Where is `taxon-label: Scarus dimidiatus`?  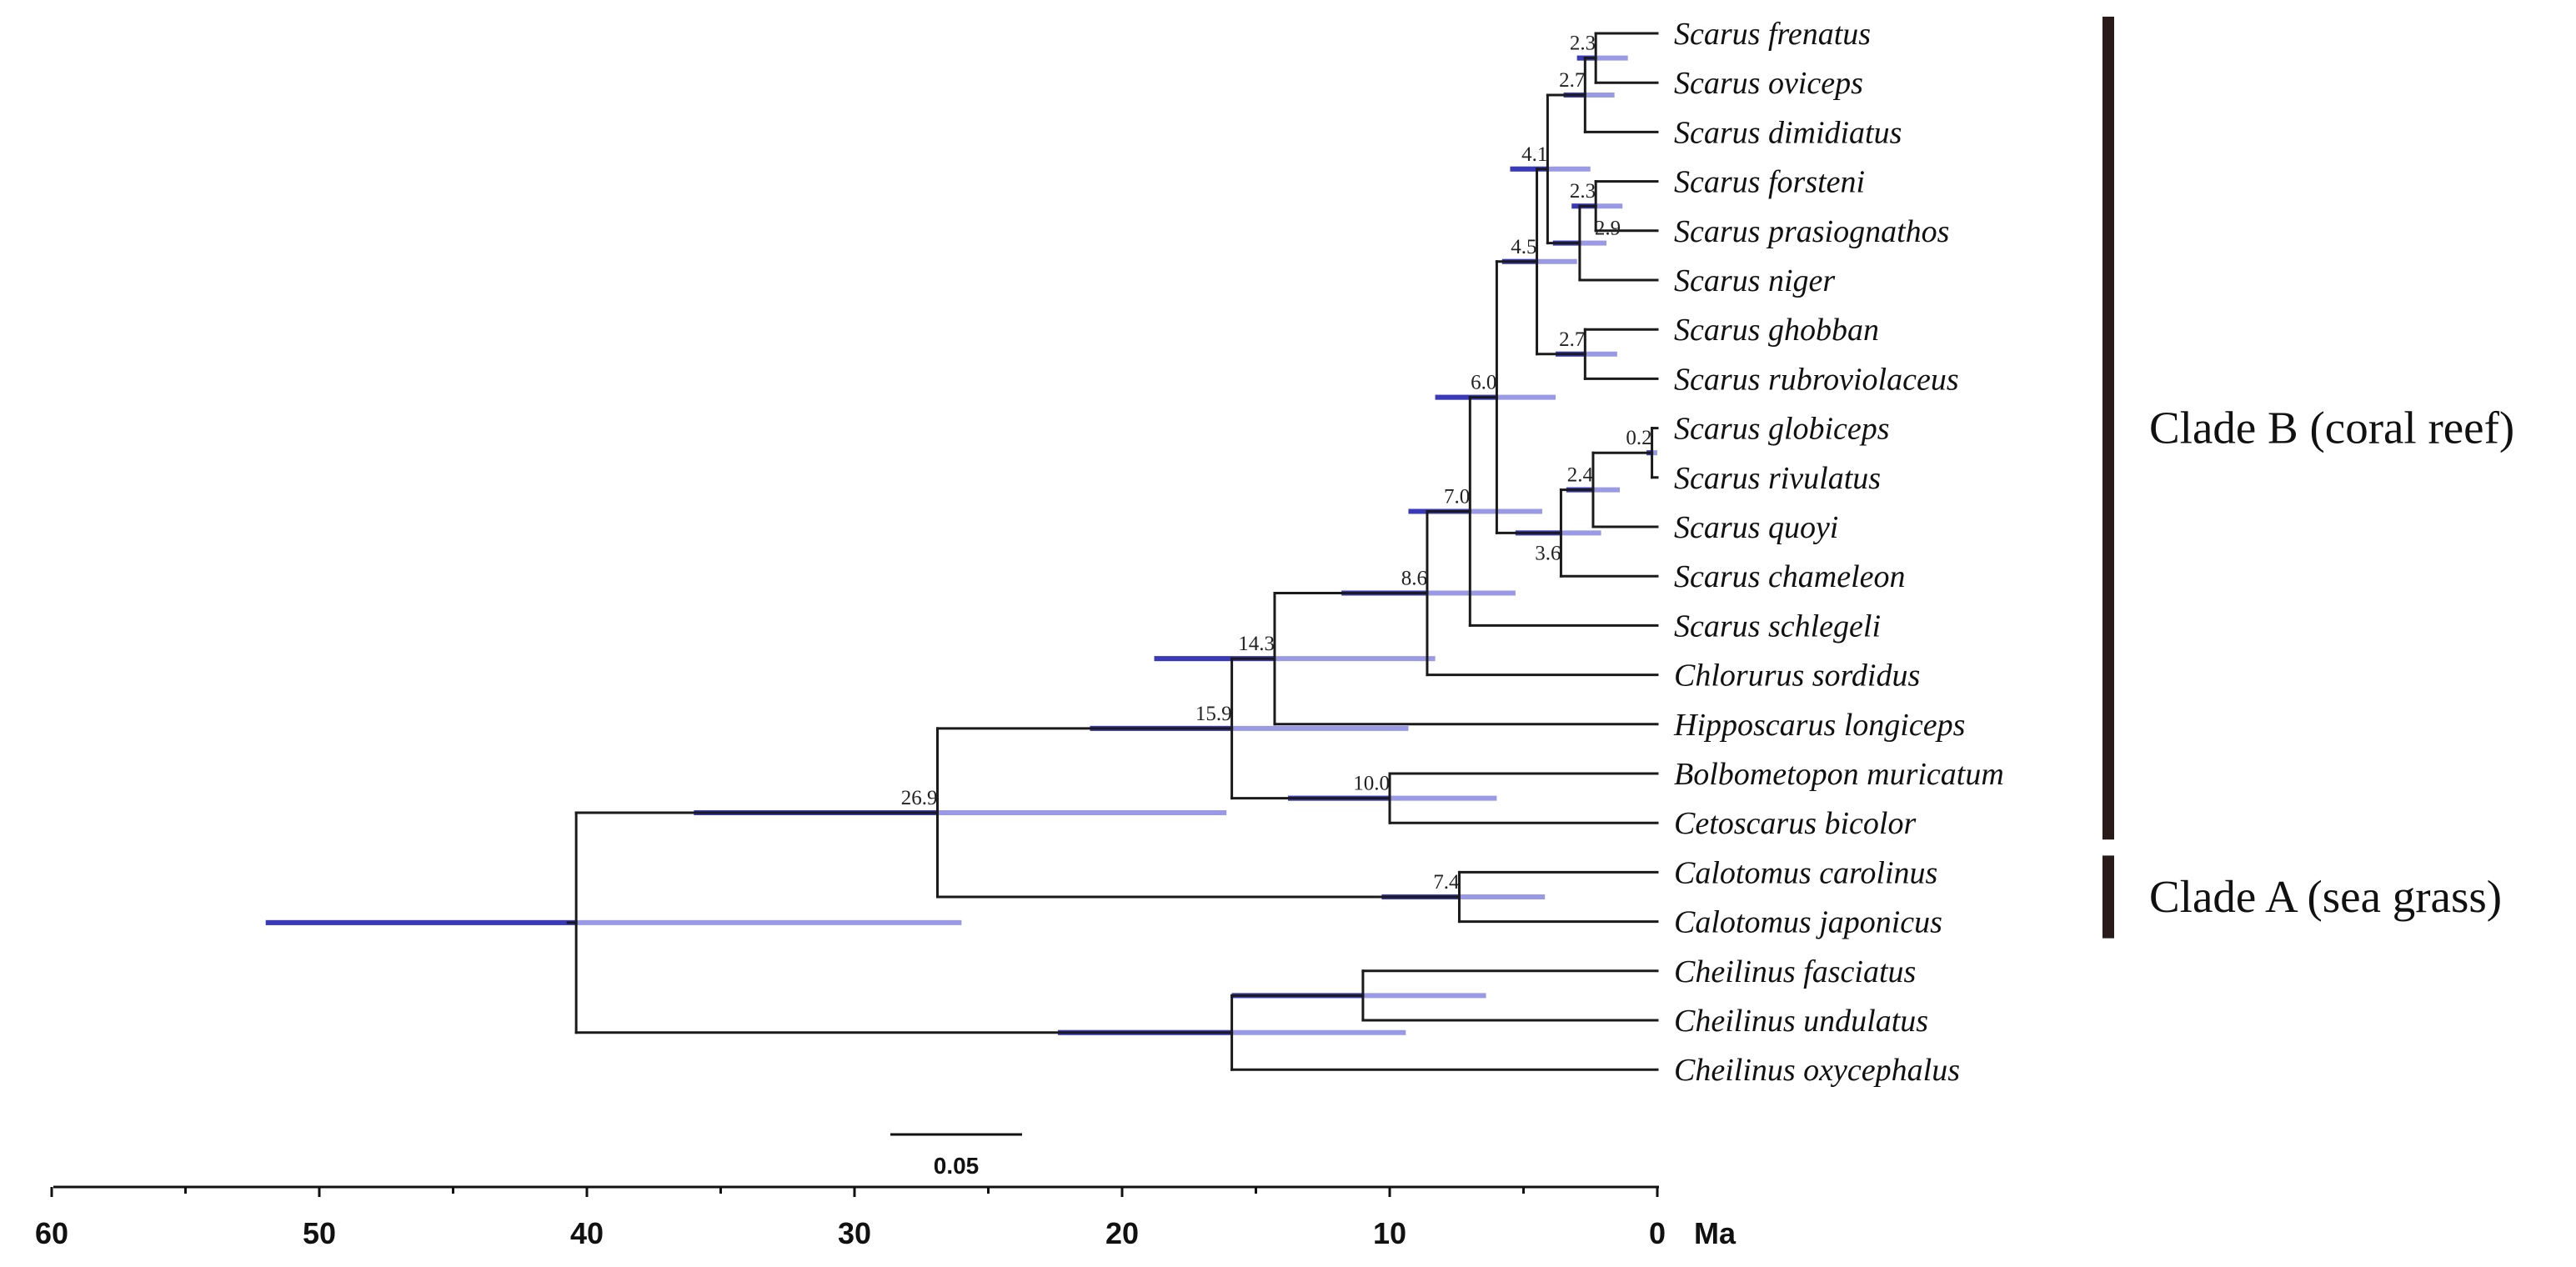 taxon-label: Scarus dimidiatus is located at coordinates (1788, 132).